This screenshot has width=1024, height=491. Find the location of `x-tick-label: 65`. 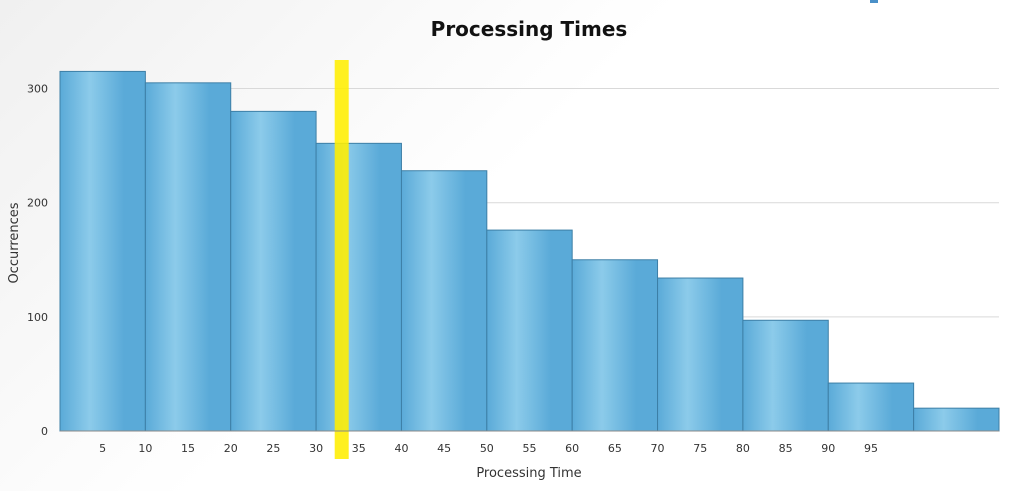

x-tick-label: 65 is located at coordinates (615, 448).